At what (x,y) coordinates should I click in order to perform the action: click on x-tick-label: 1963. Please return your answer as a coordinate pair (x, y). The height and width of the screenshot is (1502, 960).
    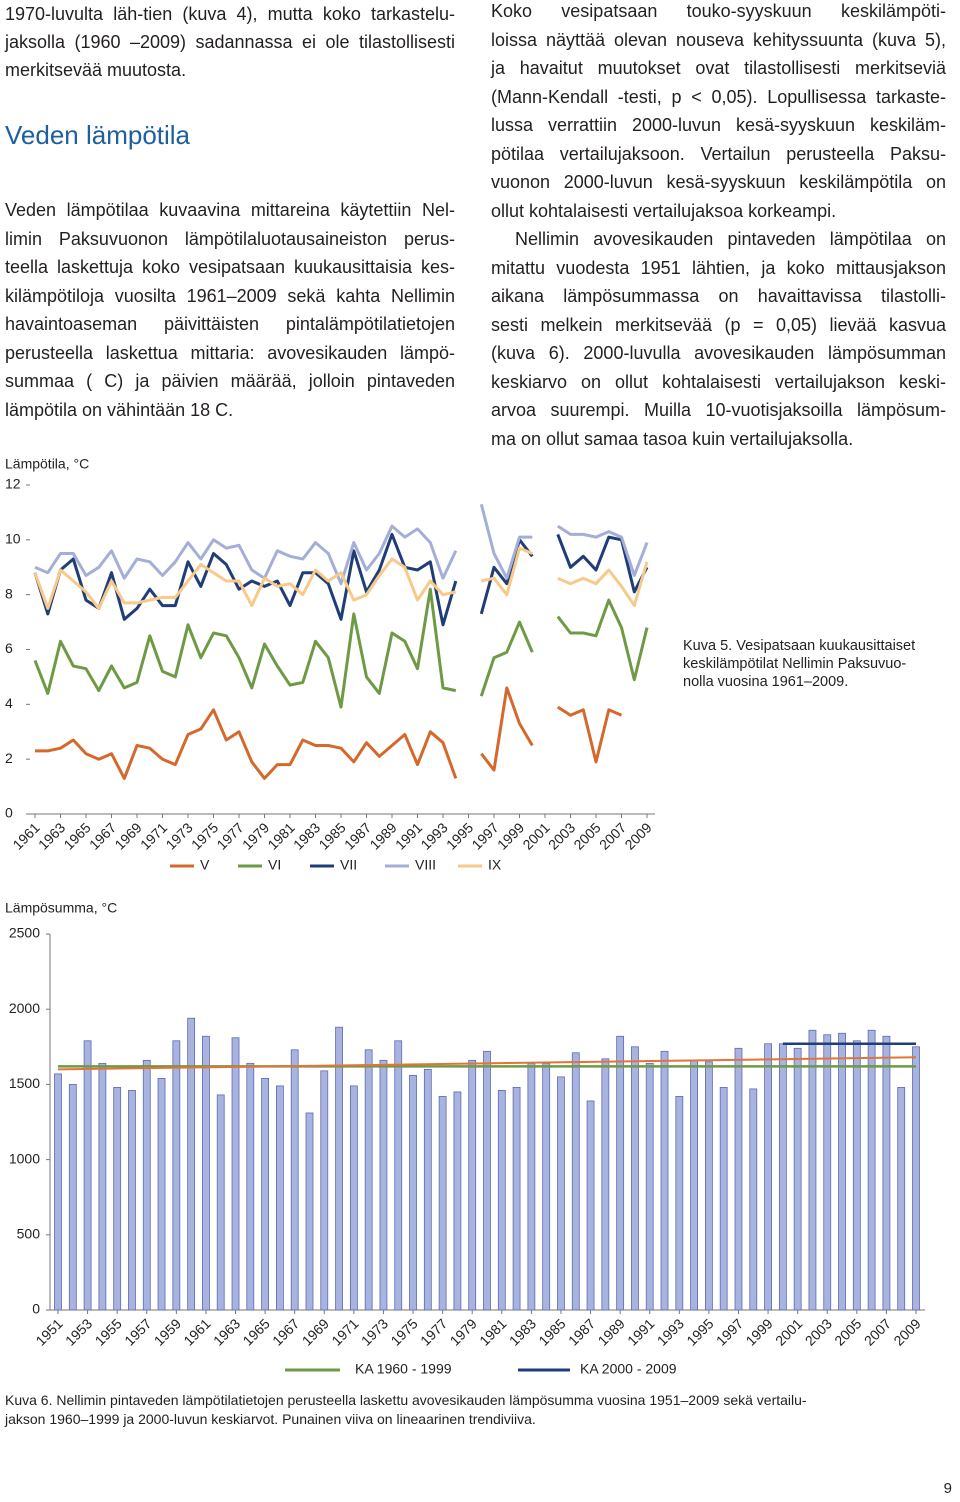
    Looking at the image, I should click on (51, 835).